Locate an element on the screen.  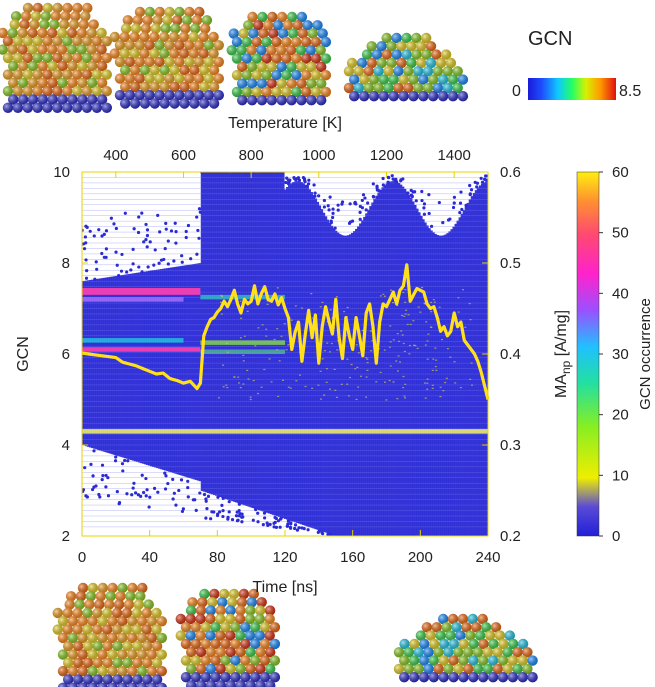
bottom-axis-ticks: 0 40 80 120 160 200 240 is located at coordinates (289, 548).